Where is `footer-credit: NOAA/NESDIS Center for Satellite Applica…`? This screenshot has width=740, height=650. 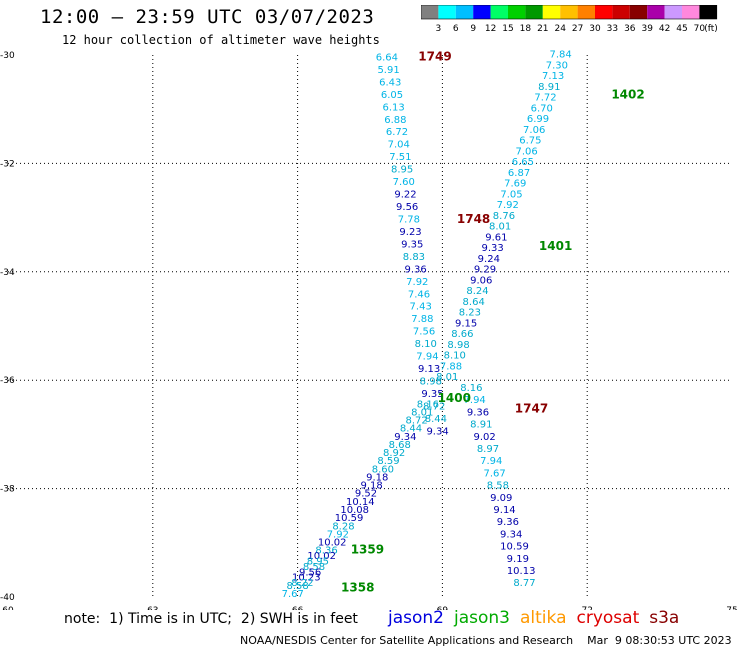 footer-credit: NOAA/NESDIS Center for Satellite Applica… is located at coordinates (486, 640).